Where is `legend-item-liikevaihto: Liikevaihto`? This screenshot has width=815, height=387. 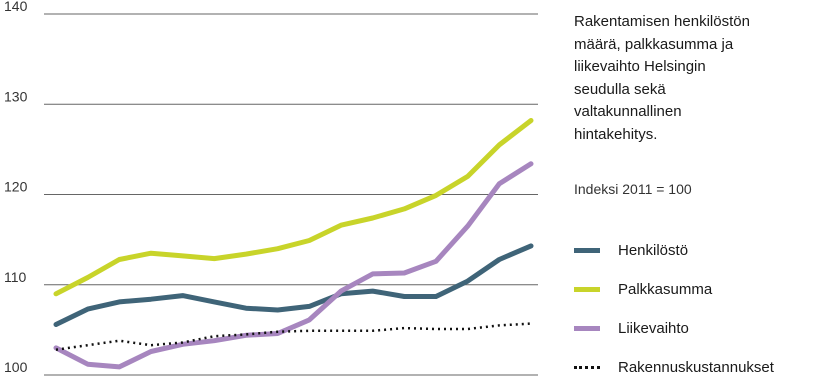 legend-item-liikevaihto: Liikevaihto is located at coordinates (674, 328).